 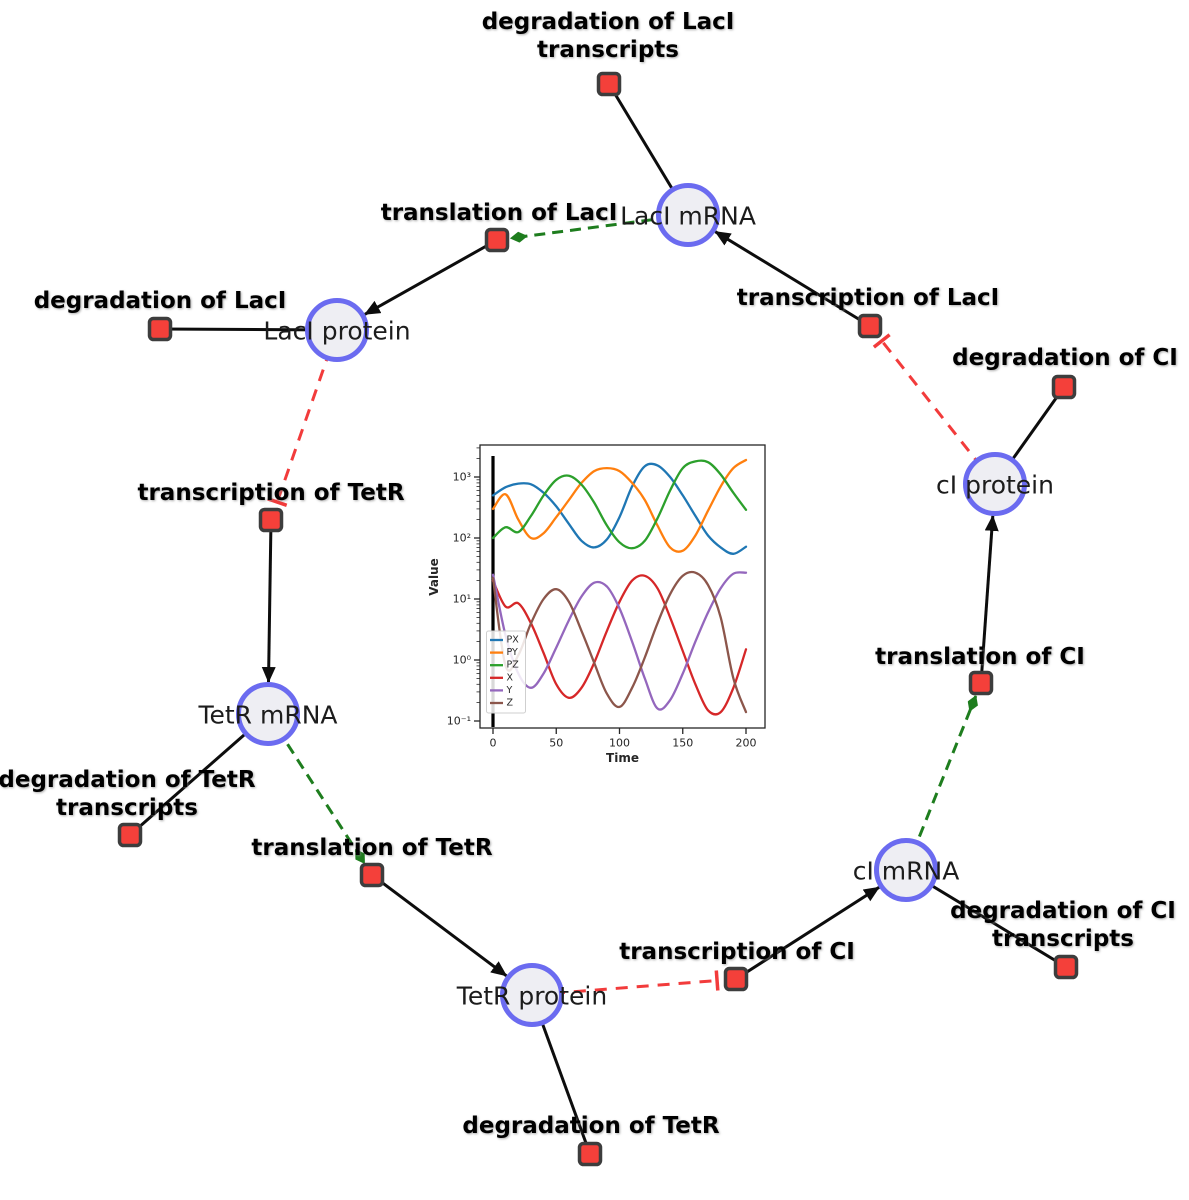 I want to click on legend-label-X: X, so click(x=510, y=677).